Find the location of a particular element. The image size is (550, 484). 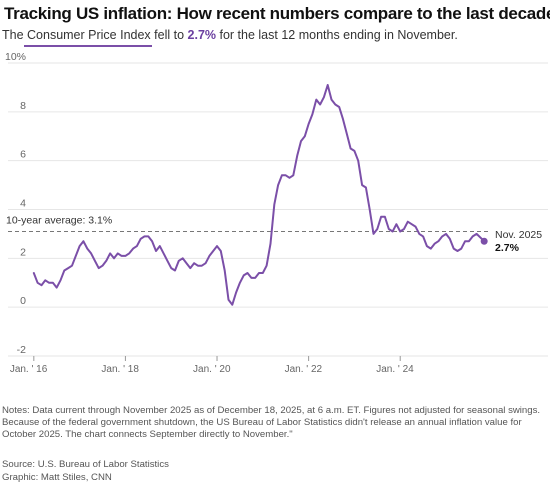

y-tick-label: 8 is located at coordinates (23, 106).